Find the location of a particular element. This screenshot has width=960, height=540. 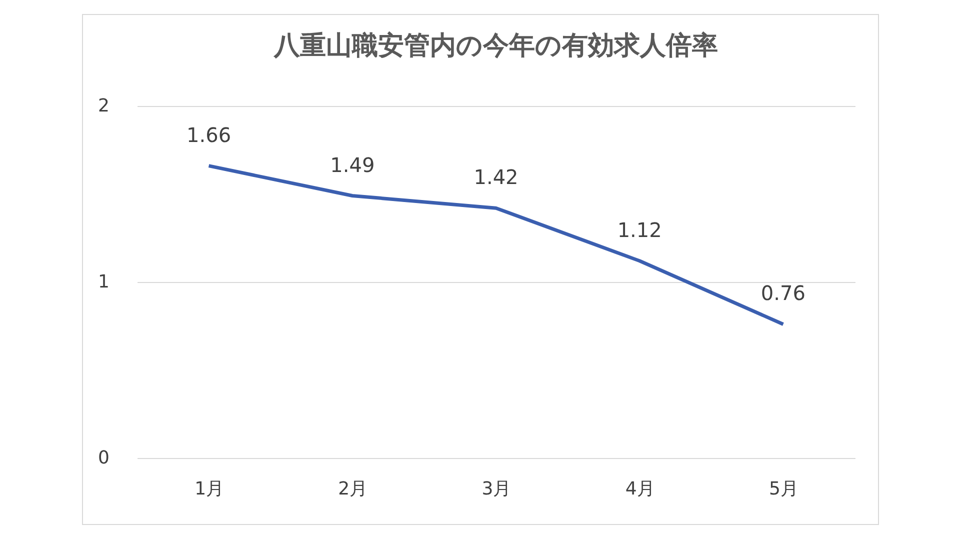

chart-title: 八重山職安管内の今年の有効求人倍率 is located at coordinates (495, 46).